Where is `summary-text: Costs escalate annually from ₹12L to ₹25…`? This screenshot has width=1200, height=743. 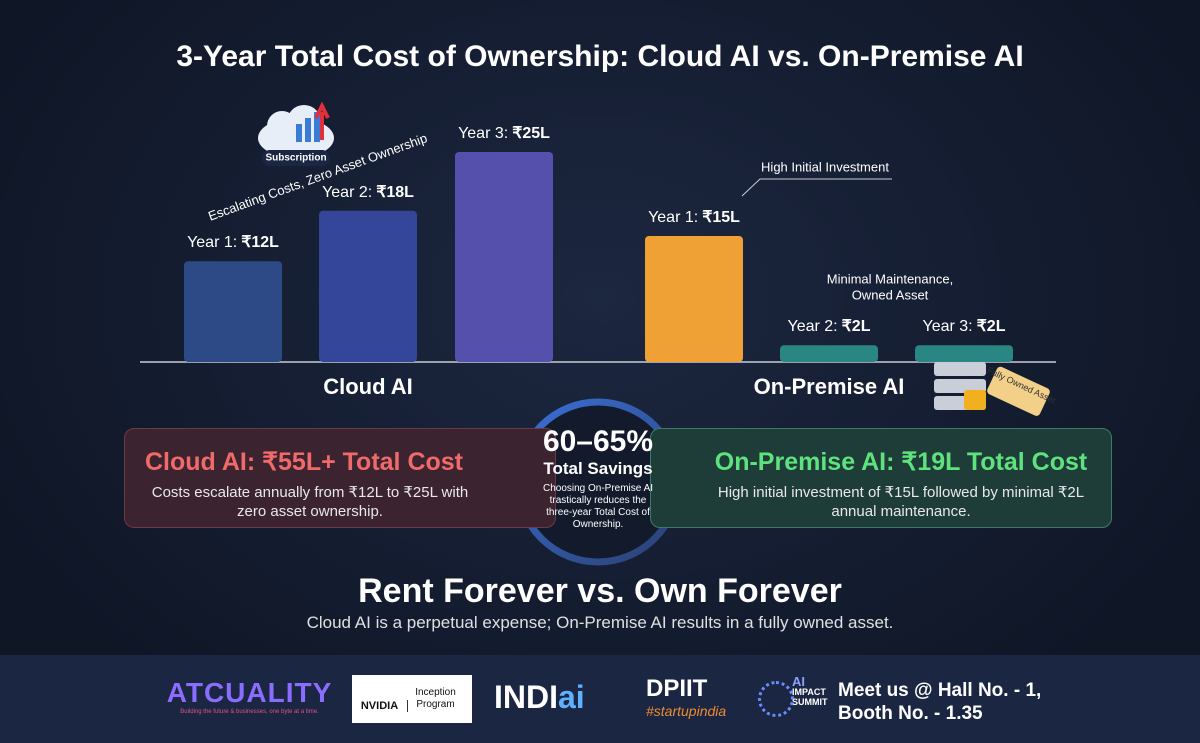
summary-text: Costs escalate annually from ₹12L to ₹25… is located at coordinates (310, 502).